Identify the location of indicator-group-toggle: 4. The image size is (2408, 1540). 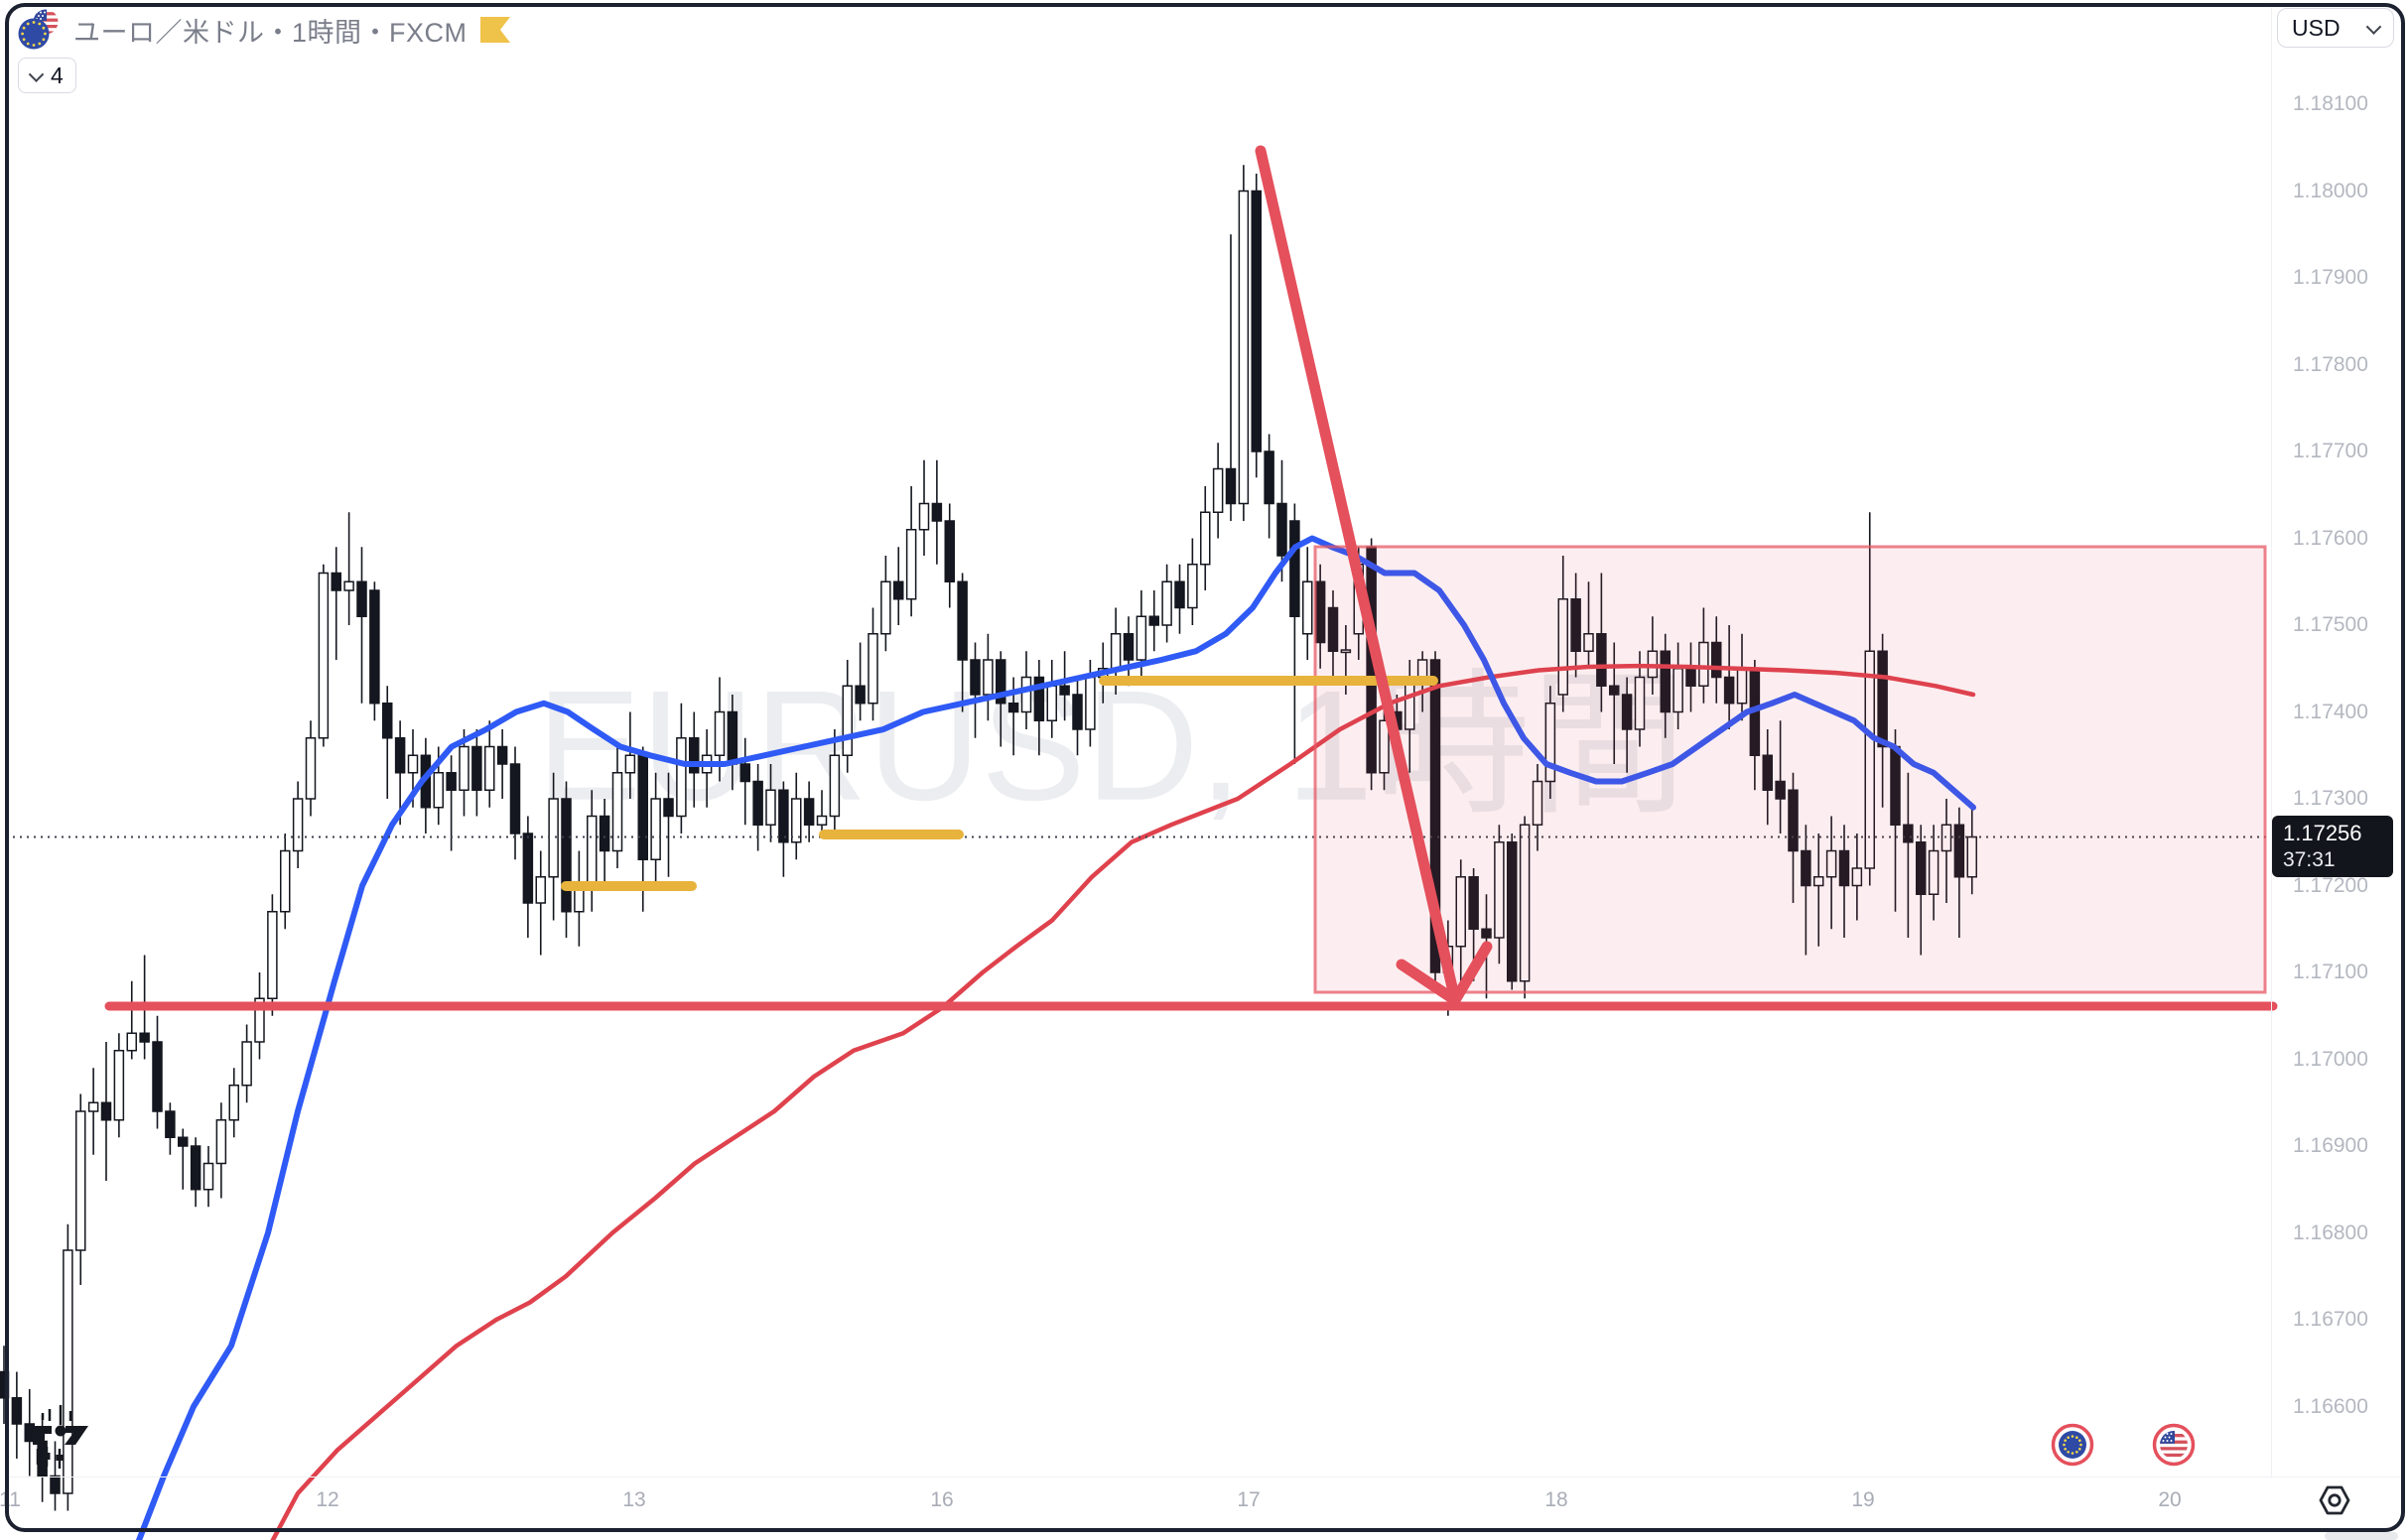
(47, 75).